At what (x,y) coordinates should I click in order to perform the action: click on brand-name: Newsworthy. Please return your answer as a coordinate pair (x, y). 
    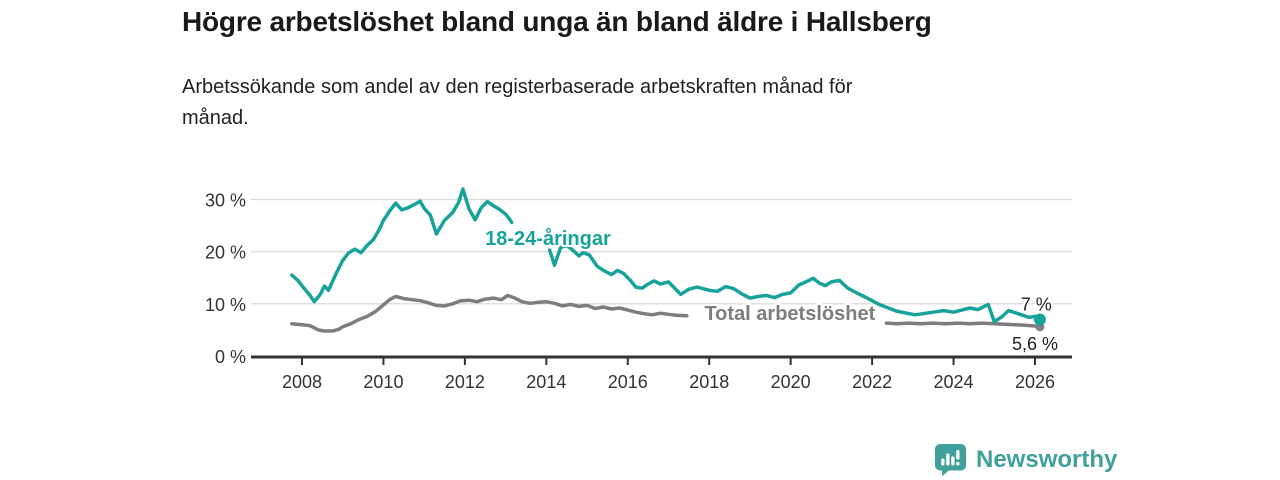
    Looking at the image, I should click on (1047, 459).